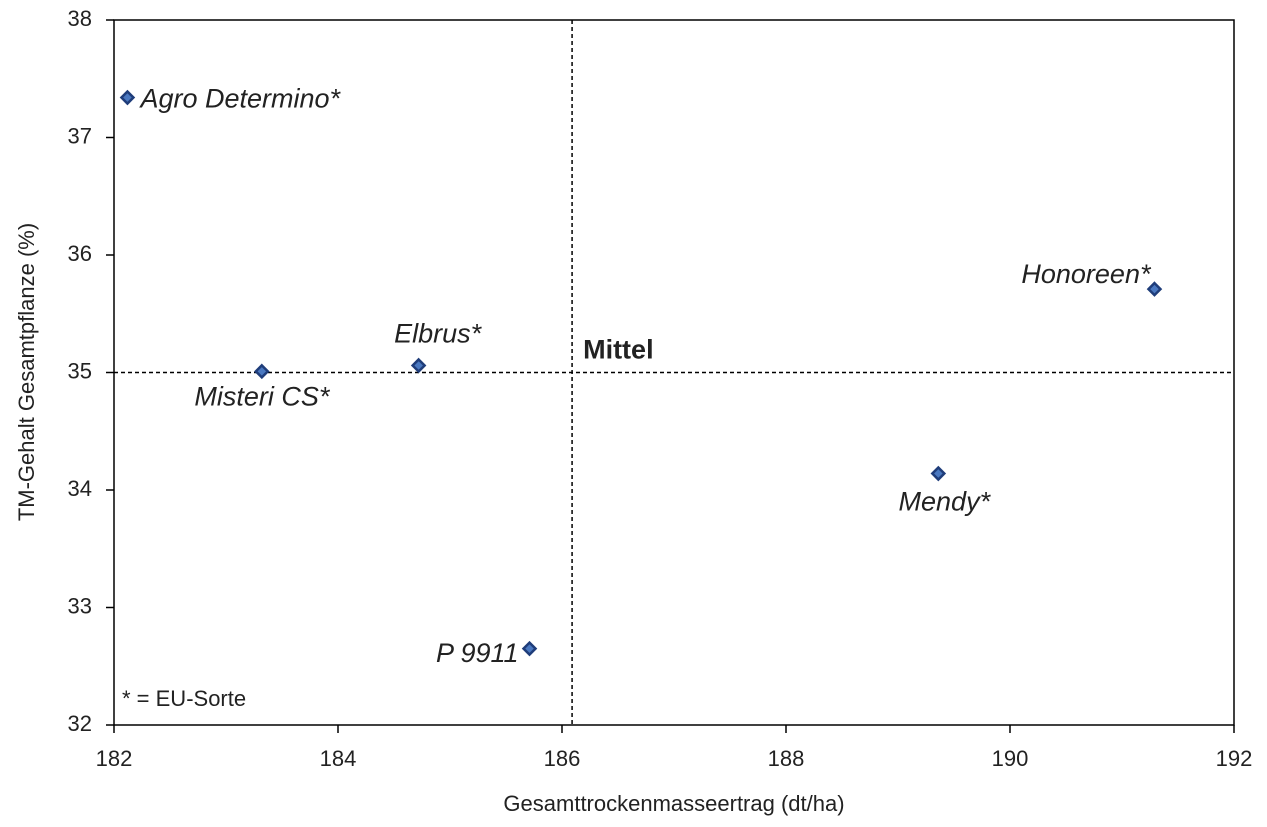 The image size is (1267, 827). I want to click on y-axis-label: TM-Gehalt Gesamtpflanze (%), so click(26, 372).